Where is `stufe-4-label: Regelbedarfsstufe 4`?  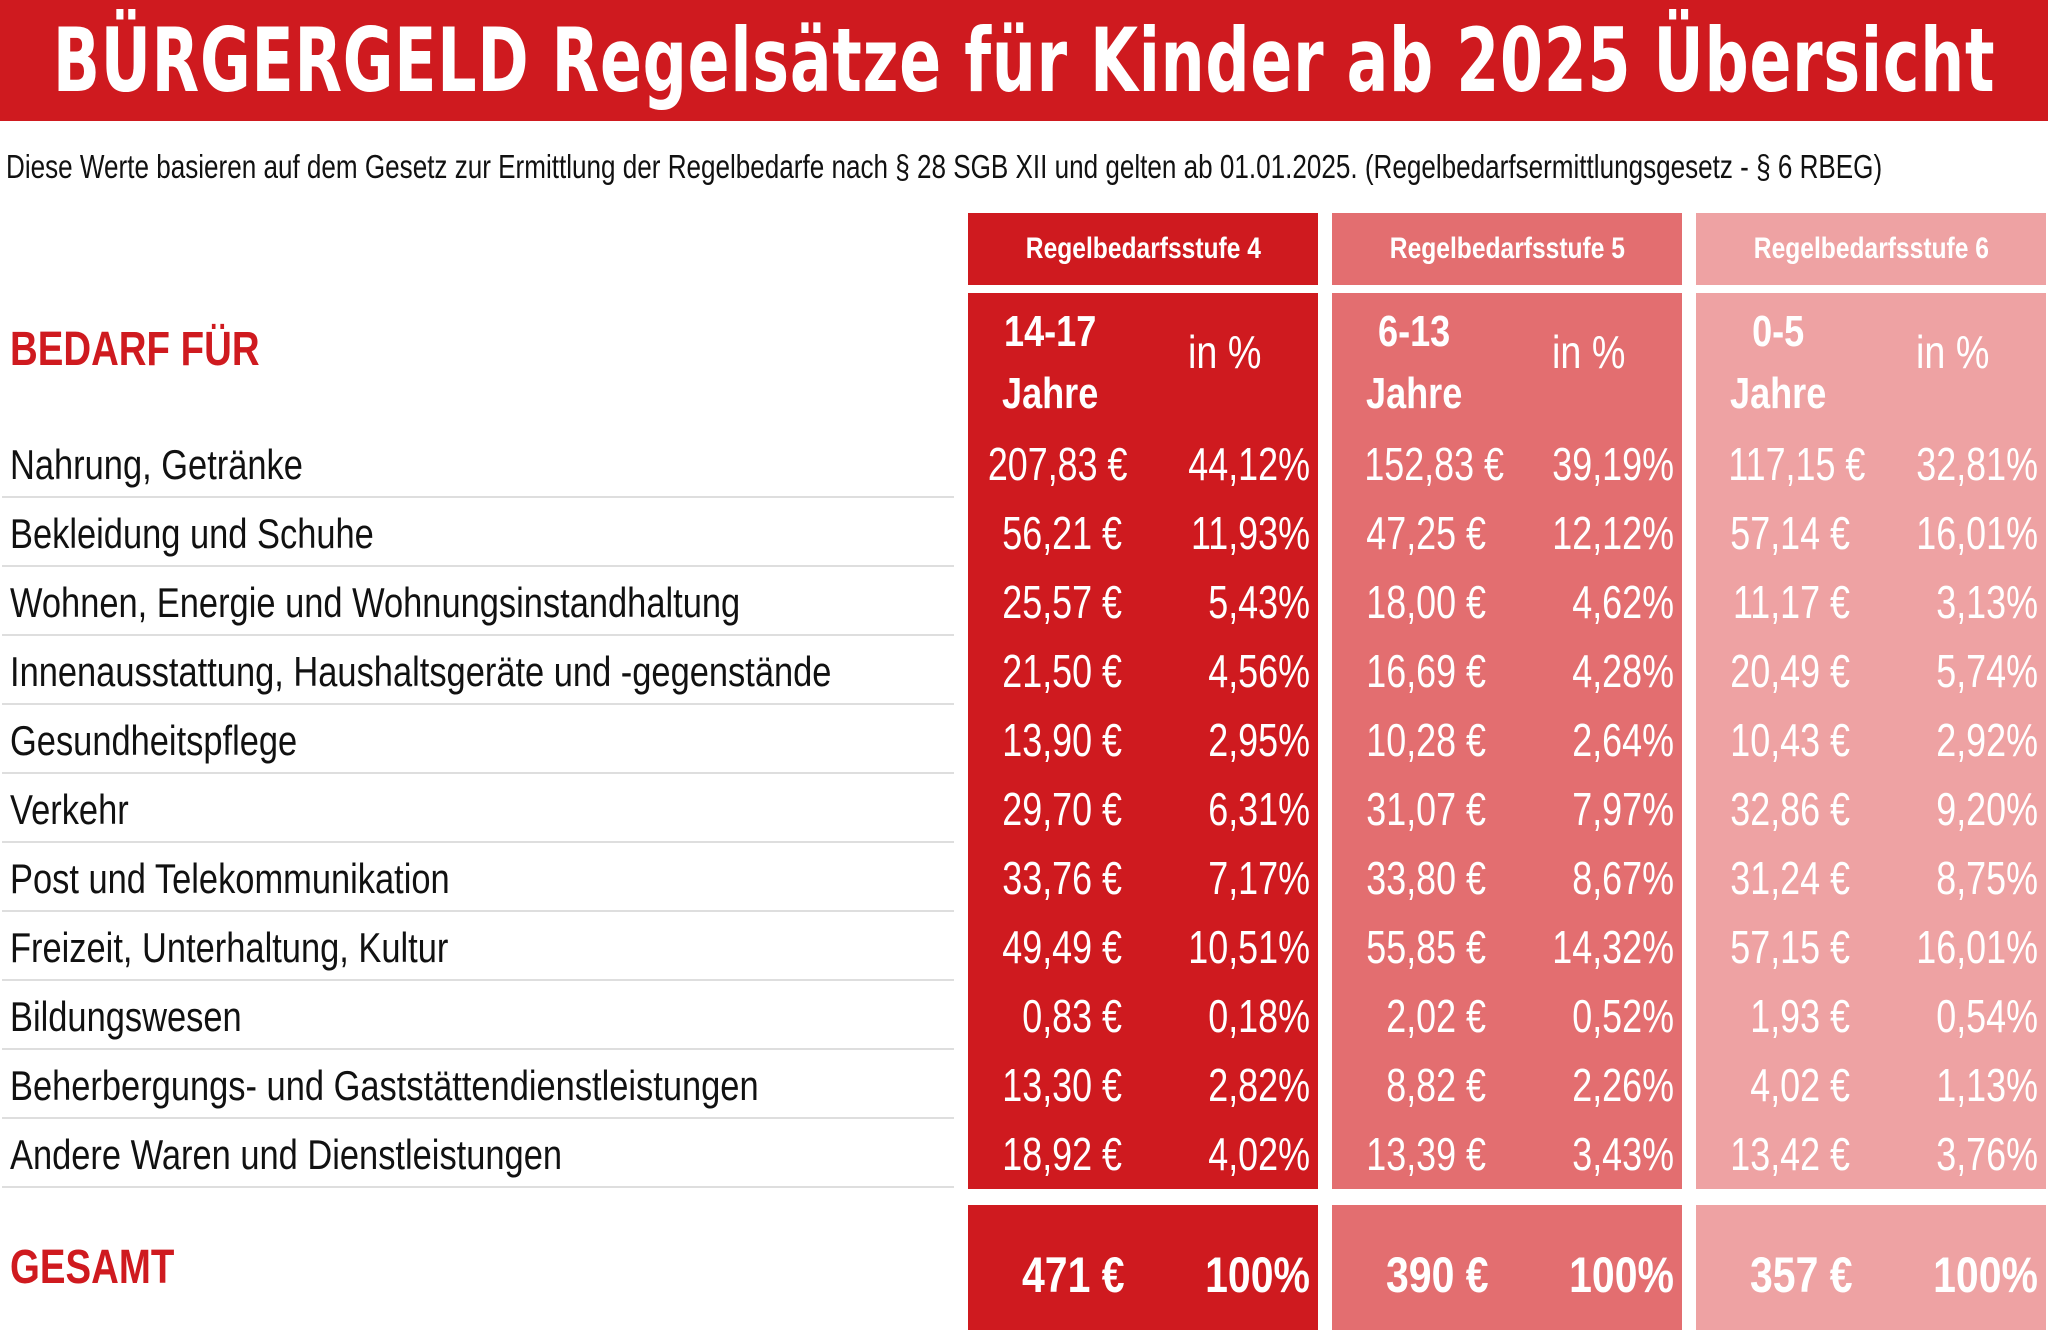
stufe-4-label: Regelbedarfsstufe 4 is located at coordinates (1143, 248).